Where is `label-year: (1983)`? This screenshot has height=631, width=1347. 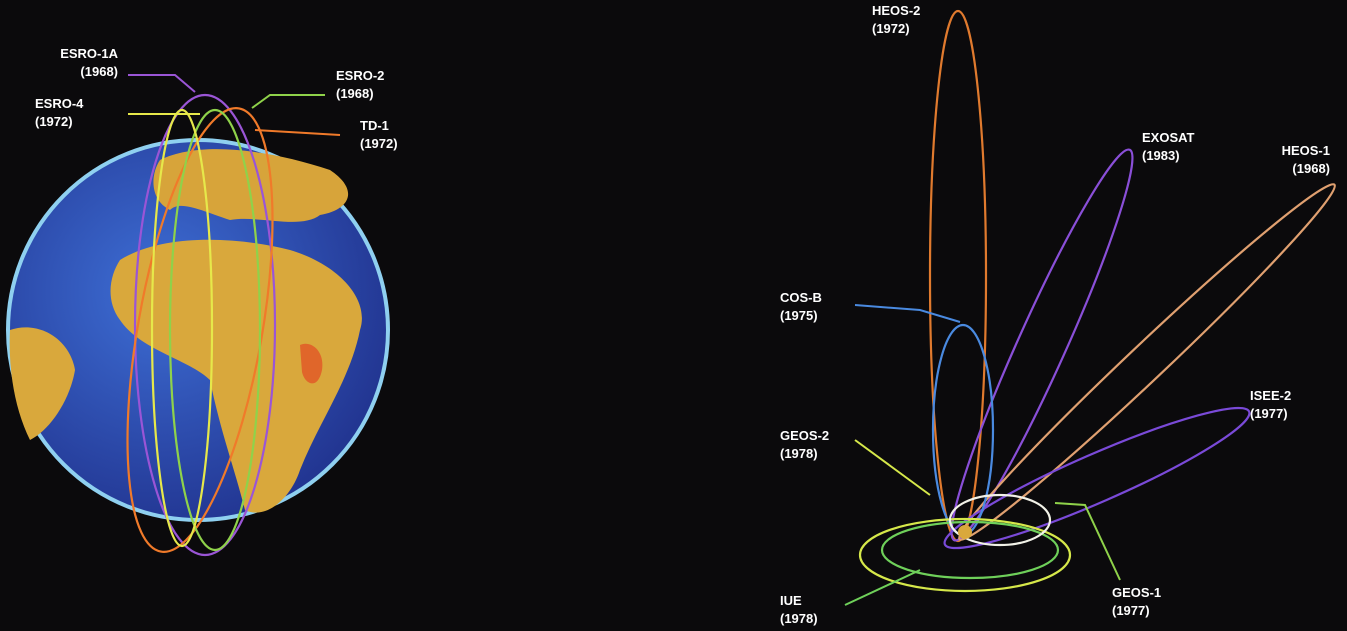
label-year: (1983) is located at coordinates (1161, 155).